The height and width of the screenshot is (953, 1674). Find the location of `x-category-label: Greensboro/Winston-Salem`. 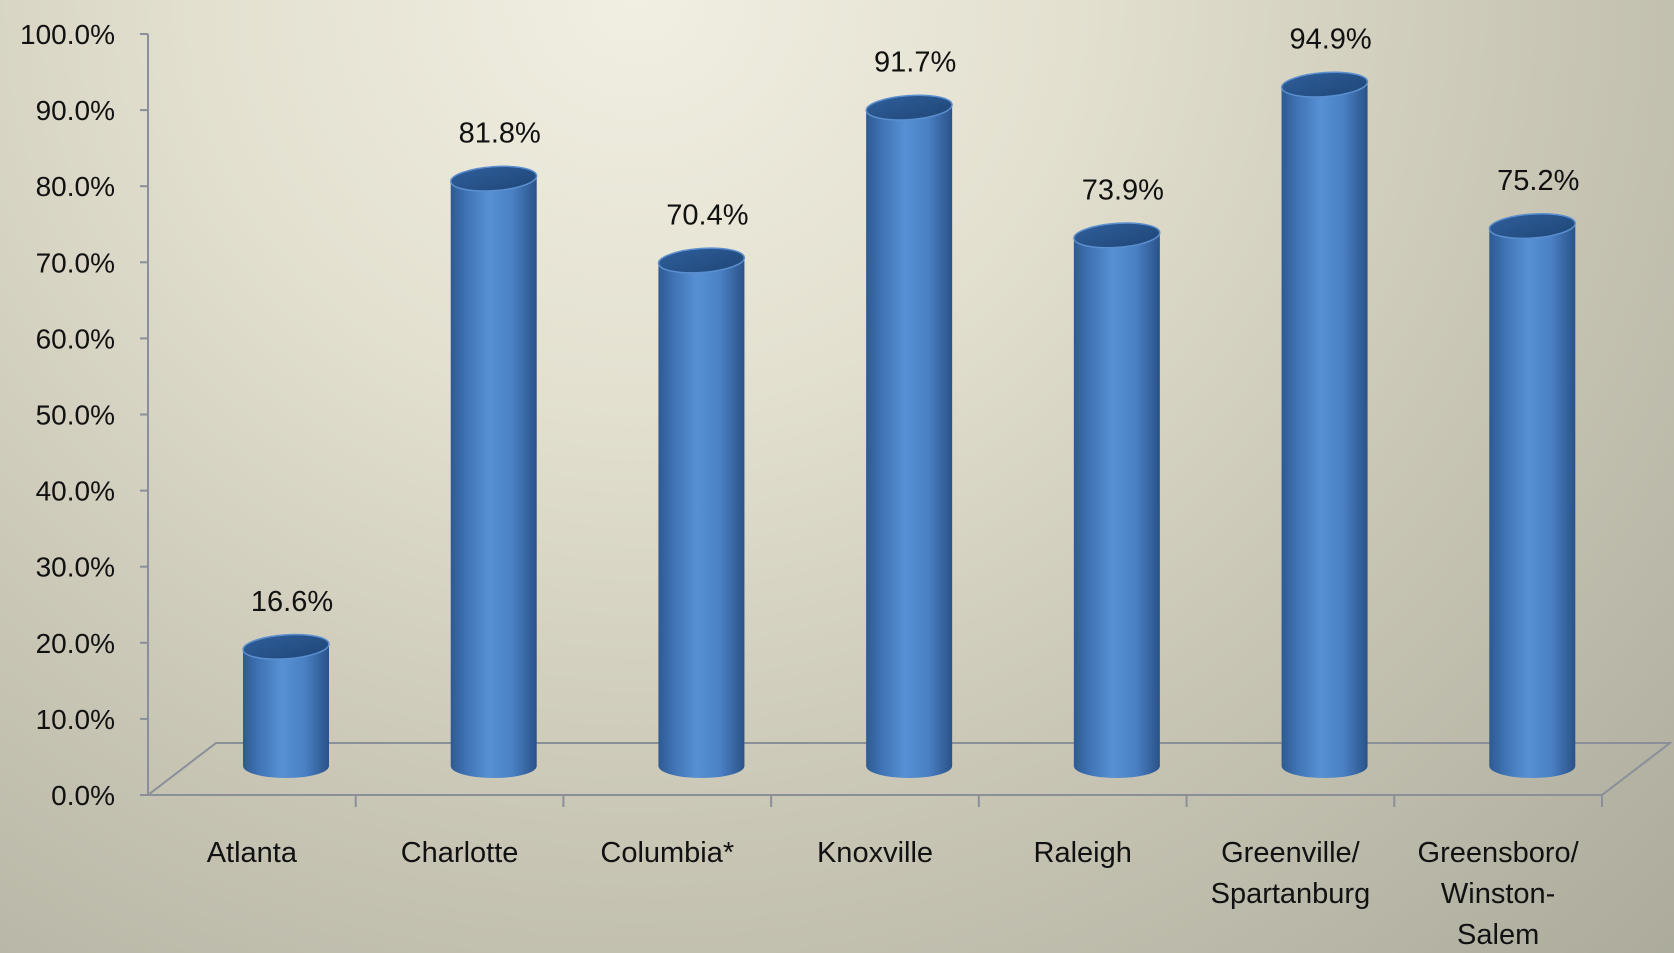

x-category-label: Greensboro/Winston-Salem is located at coordinates (1499, 894).